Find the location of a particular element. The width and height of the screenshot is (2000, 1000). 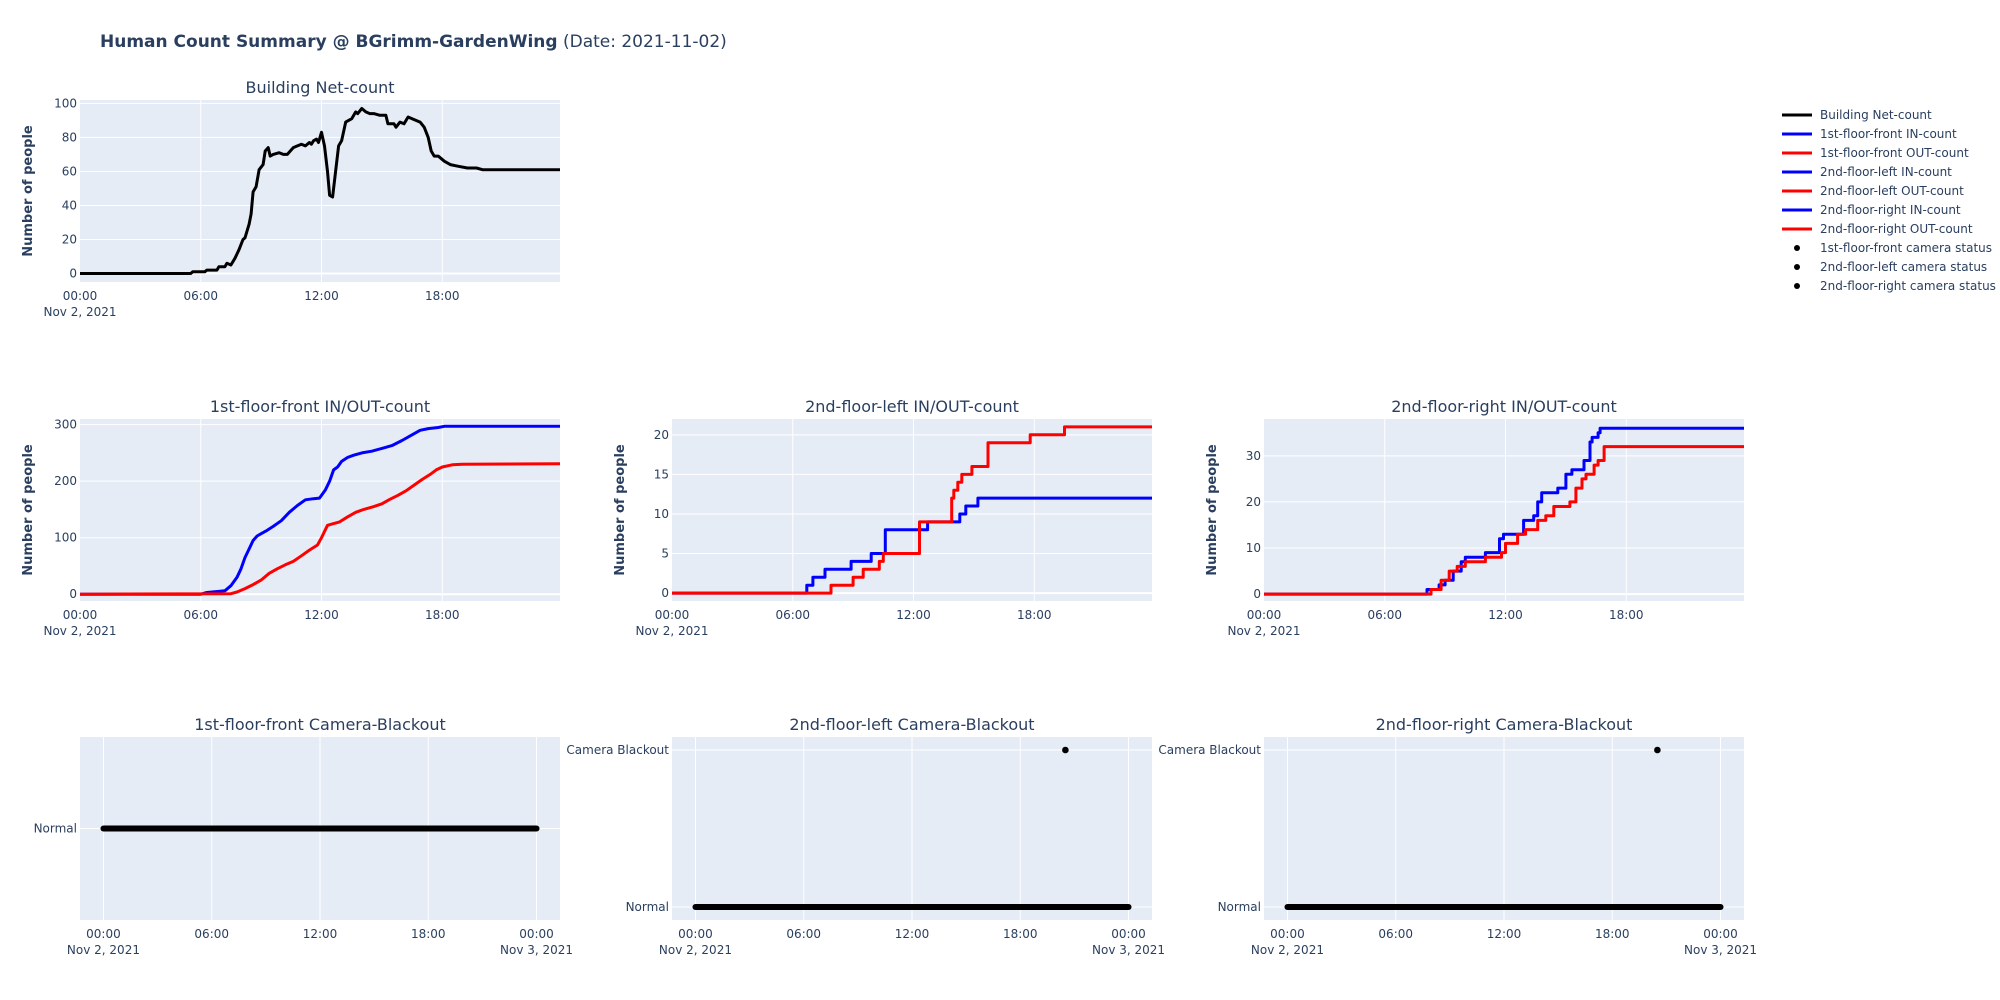

legend-item: 1st-floor-front OUT-count is located at coordinates (1875, 153).